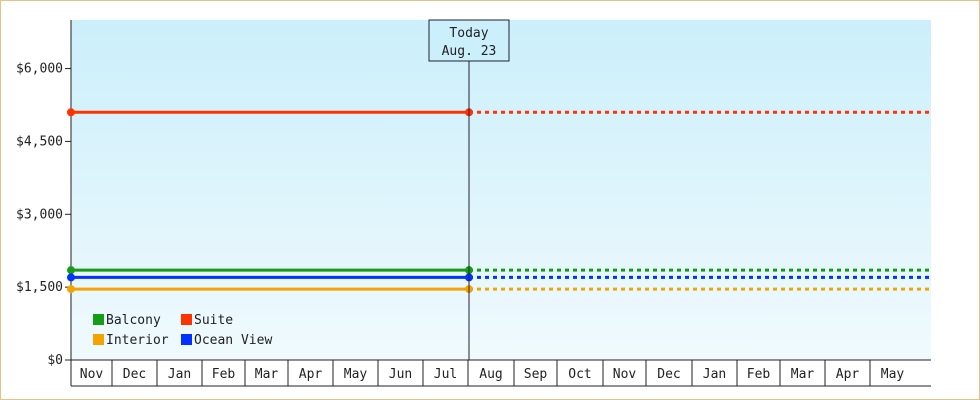 This screenshot has height=400, width=980. Describe the element at coordinates (468, 33) in the screenshot. I see `today-label: Today` at that location.